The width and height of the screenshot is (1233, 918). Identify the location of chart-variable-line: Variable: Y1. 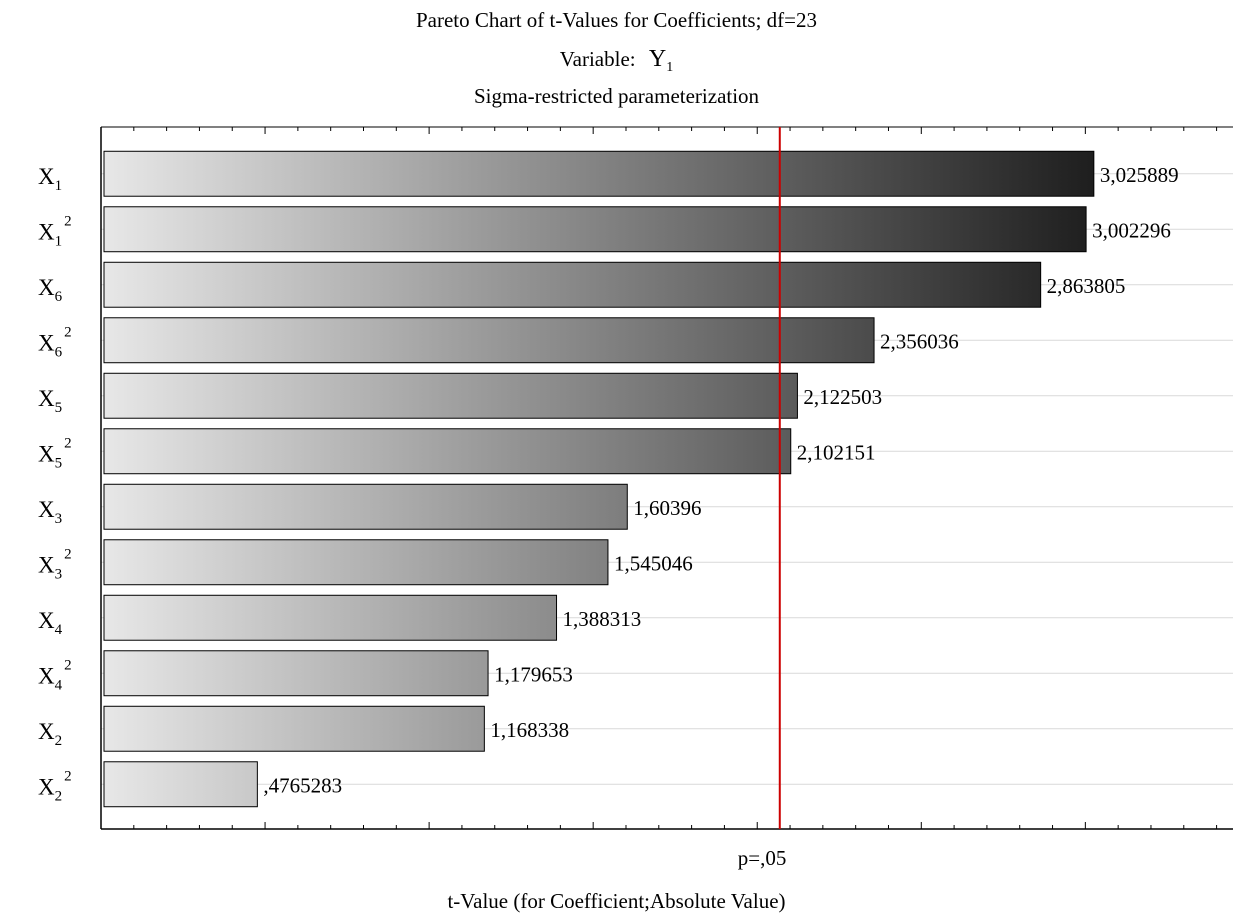
(616, 61).